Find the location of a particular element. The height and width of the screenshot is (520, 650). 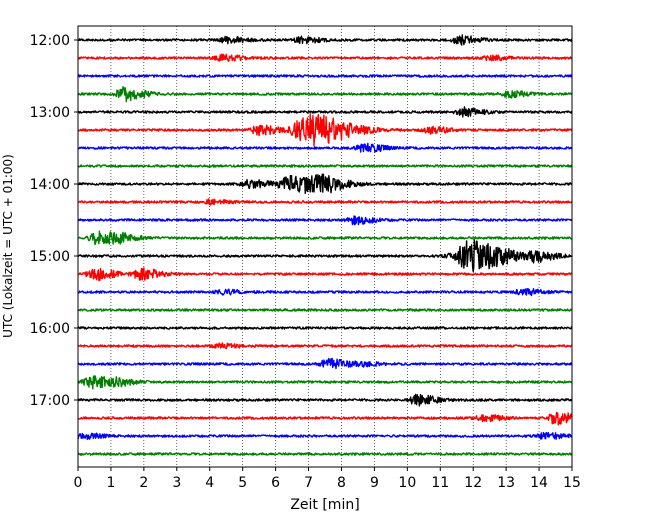

y-tick-label: 13:00 is located at coordinates (50, 113).